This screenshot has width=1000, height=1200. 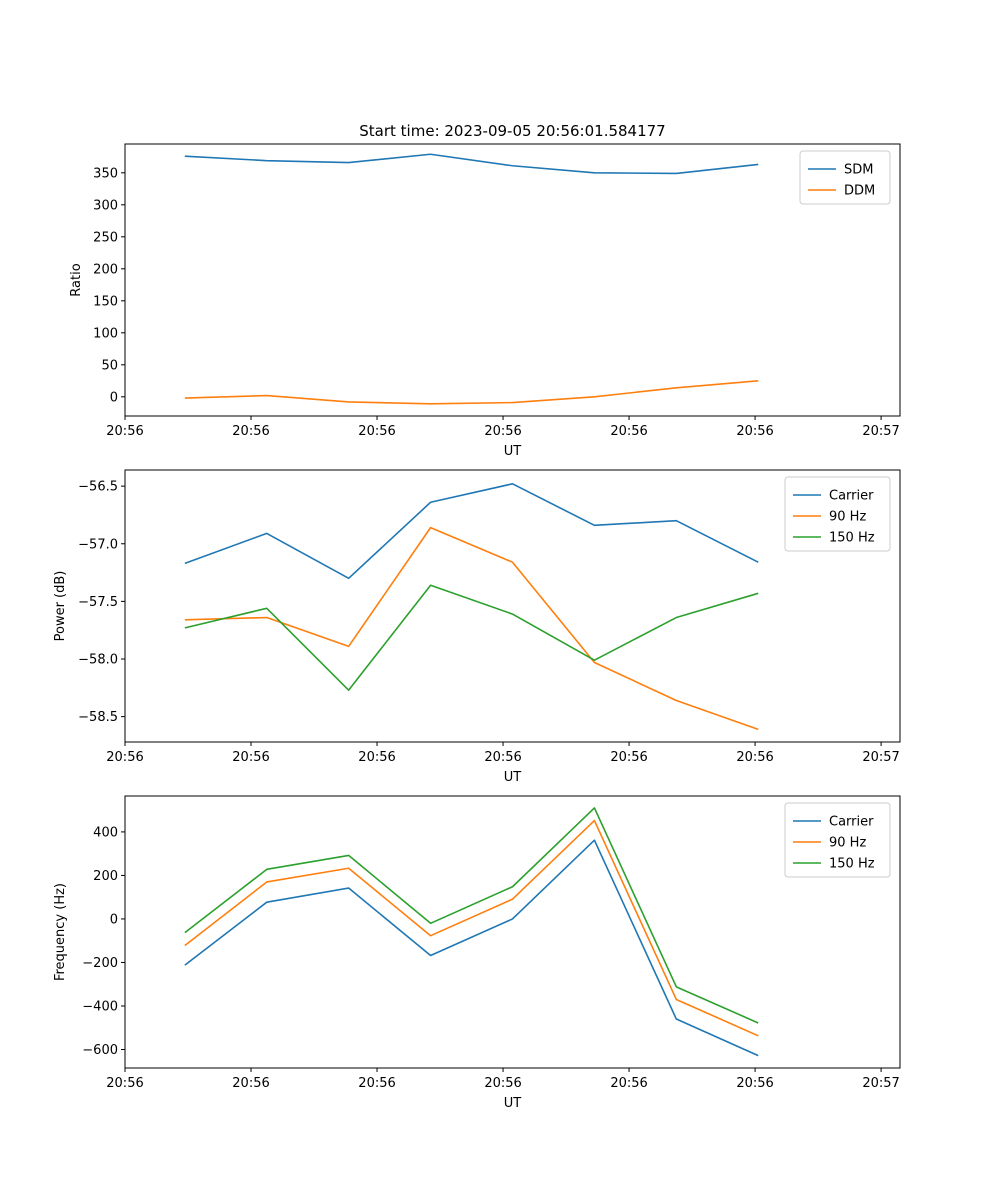 What do you see at coordinates (512, 131) in the screenshot?
I see `chart-title: Start time: 2023-09-05 20:56:01.584177` at bounding box center [512, 131].